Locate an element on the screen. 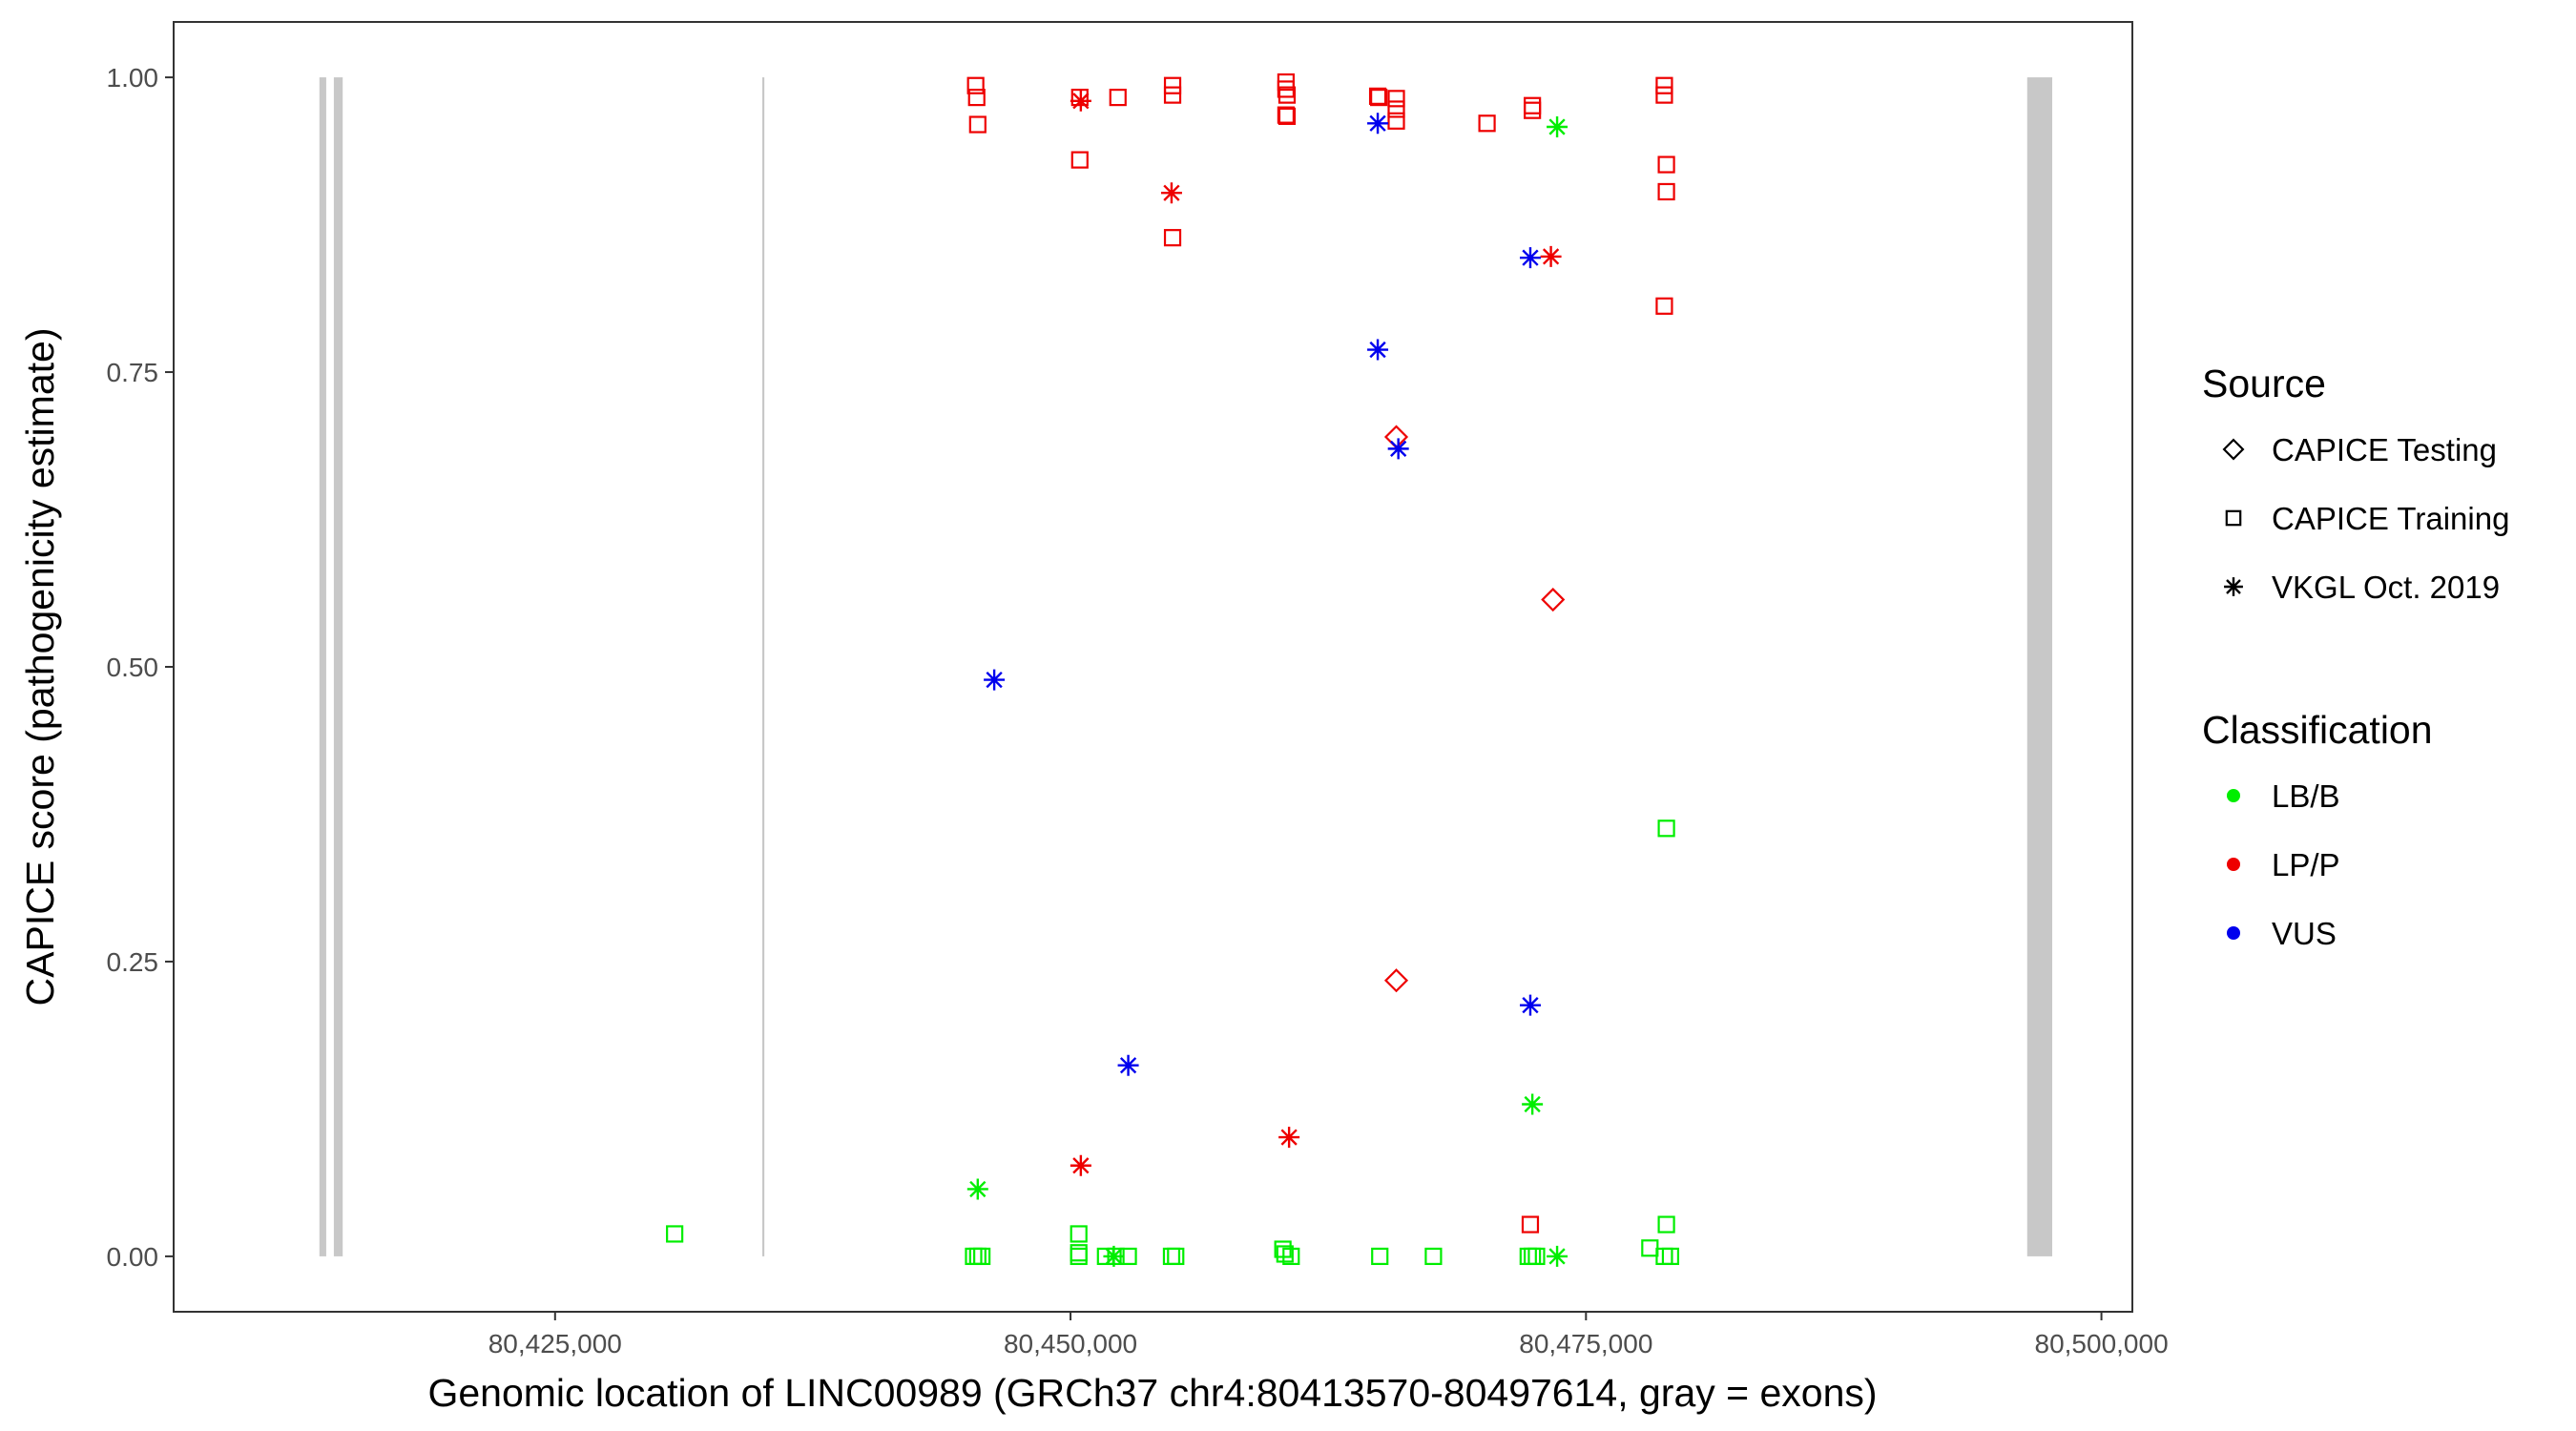 The image size is (2576, 1431). x-axis: 80,425,000 80,450,000 80,475,000 80,500,000 is located at coordinates (1328, 1335).